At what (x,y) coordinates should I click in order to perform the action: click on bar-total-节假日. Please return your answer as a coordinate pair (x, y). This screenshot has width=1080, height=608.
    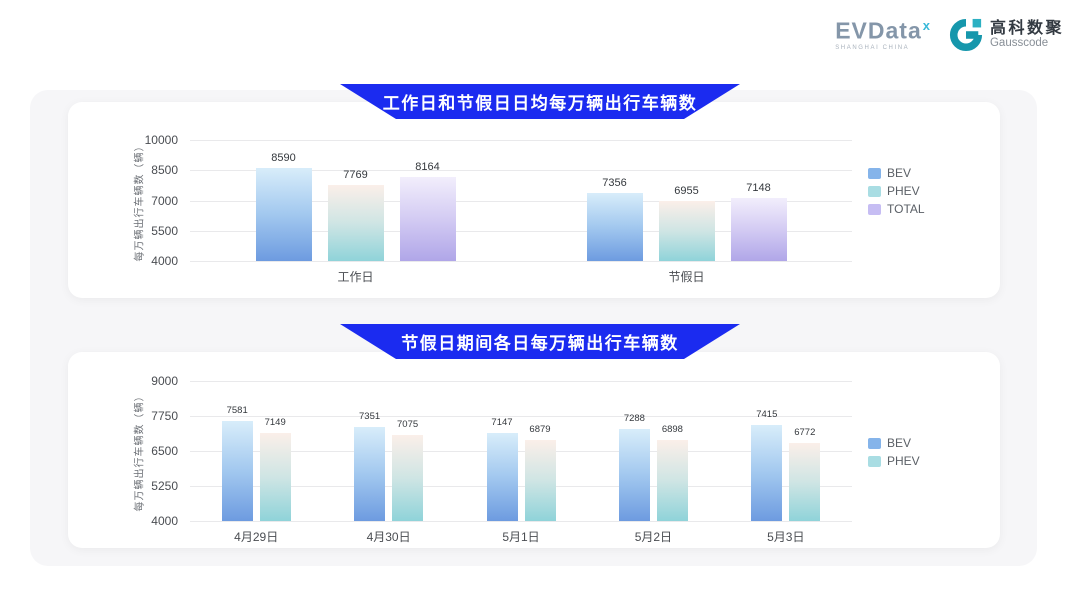
    Looking at the image, I should click on (758, 229).